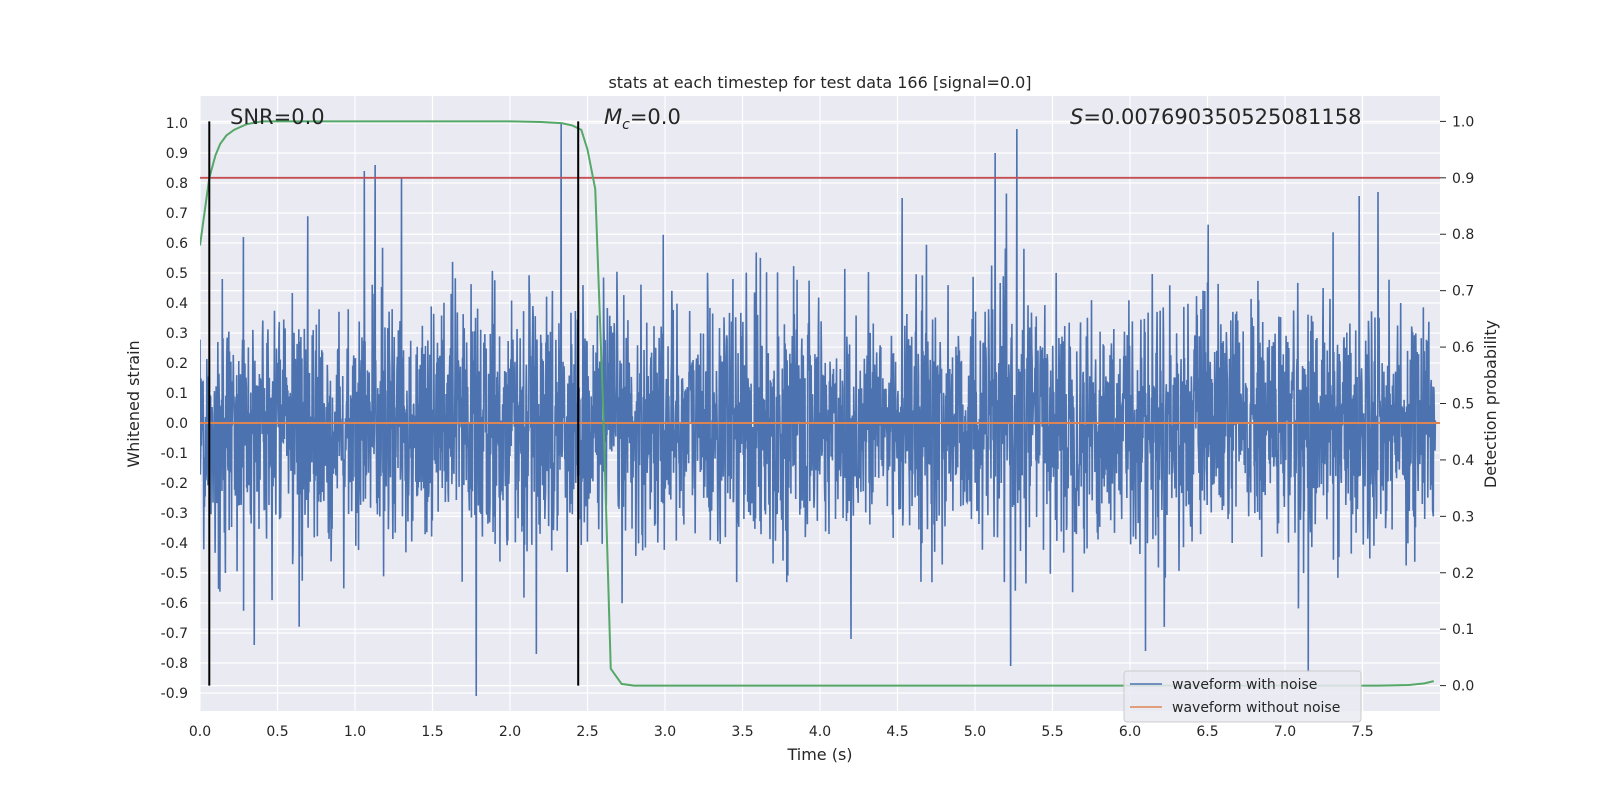 The image size is (1600, 800). I want to click on y2-tick-label: 0.7, so click(1463, 292).